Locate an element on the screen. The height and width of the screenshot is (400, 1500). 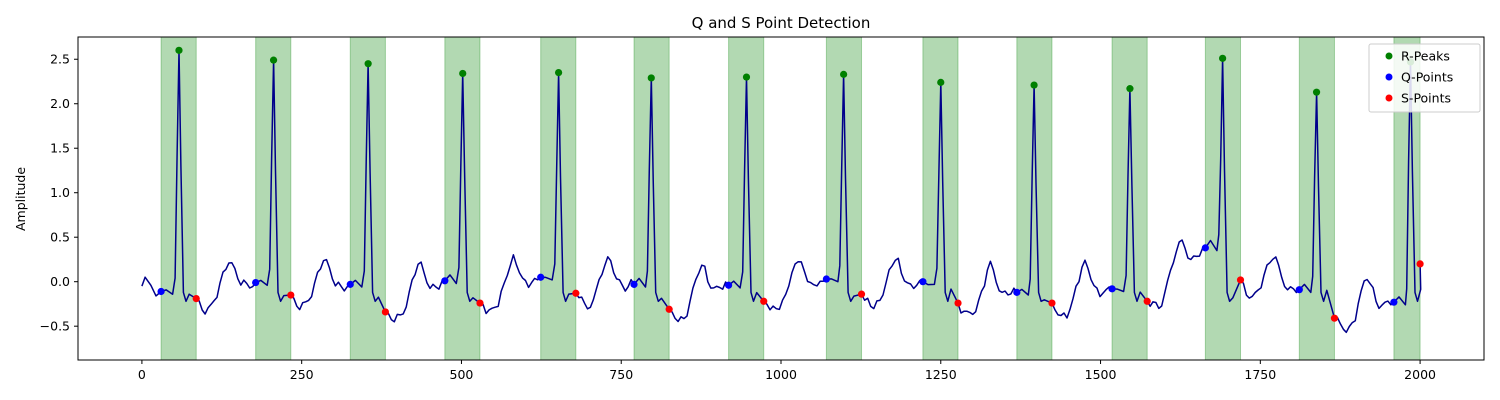
x-tick-label: 250 is located at coordinates (302, 374).